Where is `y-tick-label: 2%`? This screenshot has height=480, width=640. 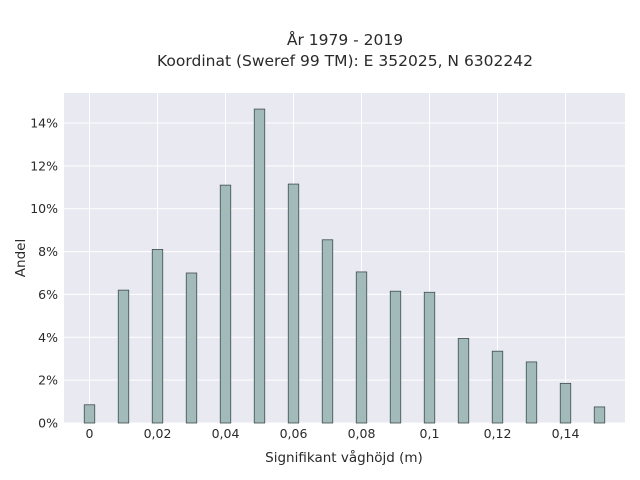 y-tick-label: 2% is located at coordinates (48, 380).